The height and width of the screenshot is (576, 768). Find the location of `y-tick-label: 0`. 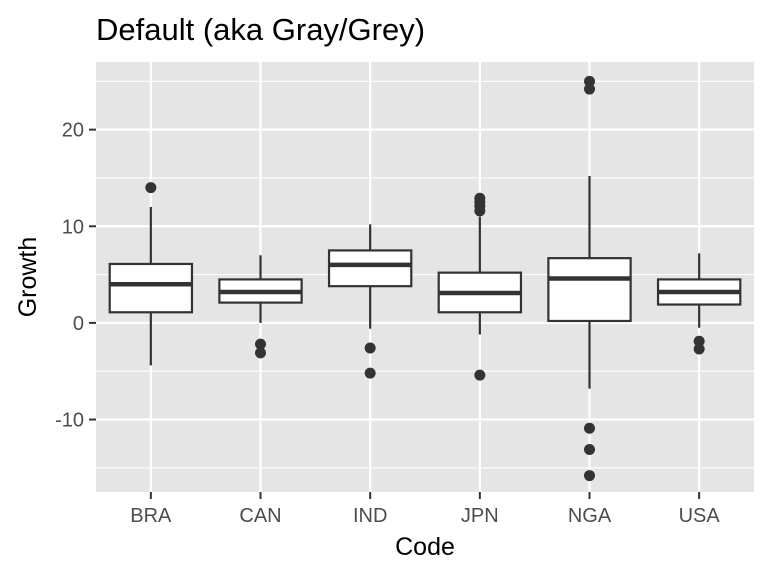

y-tick-label: 0 is located at coordinates (78, 324).